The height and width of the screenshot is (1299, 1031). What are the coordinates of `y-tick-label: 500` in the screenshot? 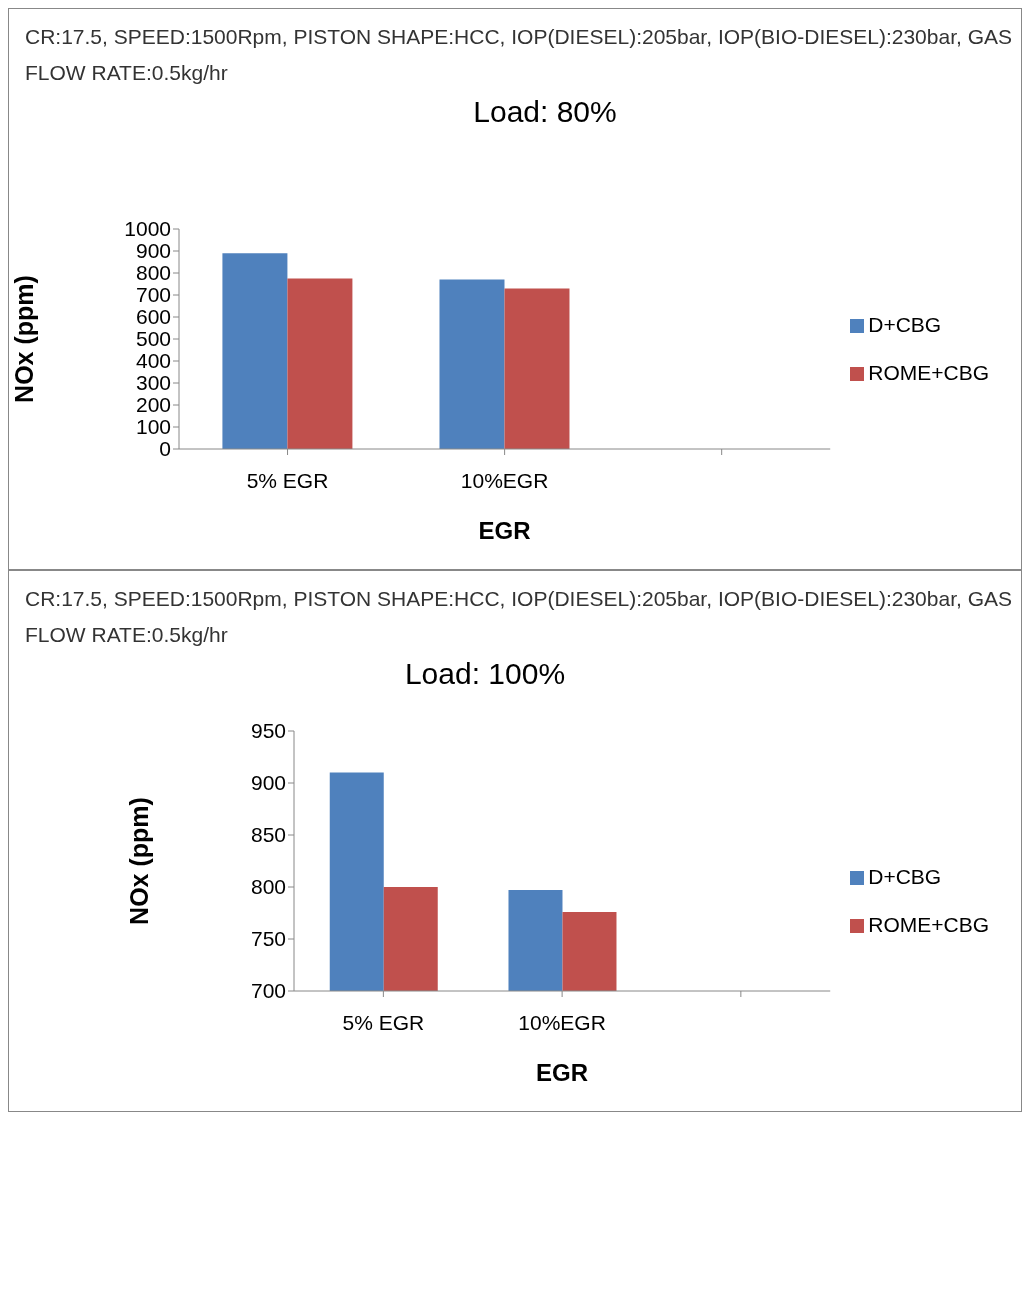 It's located at (153, 339).